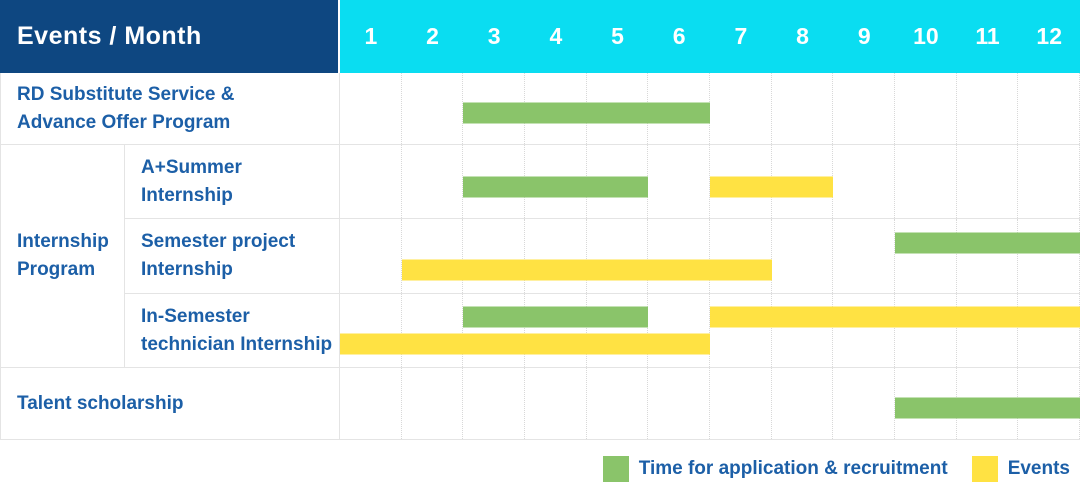 The width and height of the screenshot is (1080, 494). What do you see at coordinates (109, 36) in the screenshot?
I see `header-title: Events / Month` at bounding box center [109, 36].